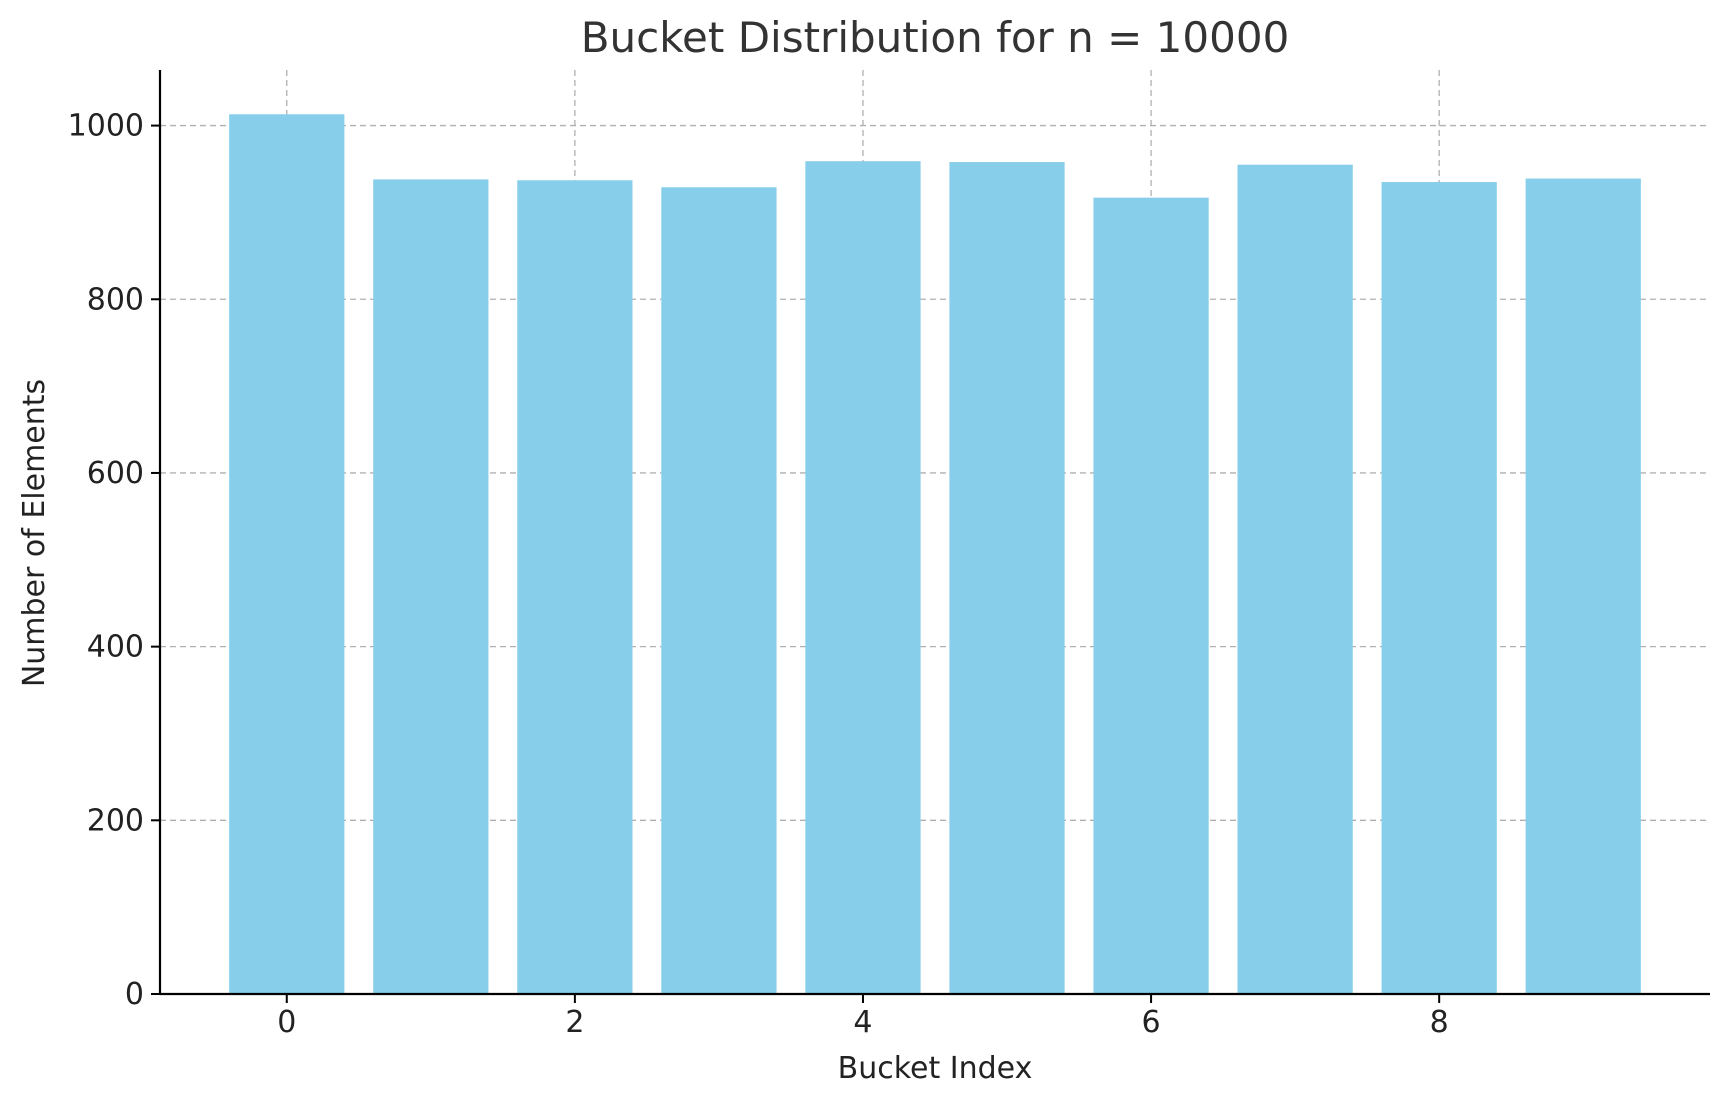 Image resolution: width=1728 pixels, height=1101 pixels. I want to click on x-tick-label: 8, so click(1439, 1022).